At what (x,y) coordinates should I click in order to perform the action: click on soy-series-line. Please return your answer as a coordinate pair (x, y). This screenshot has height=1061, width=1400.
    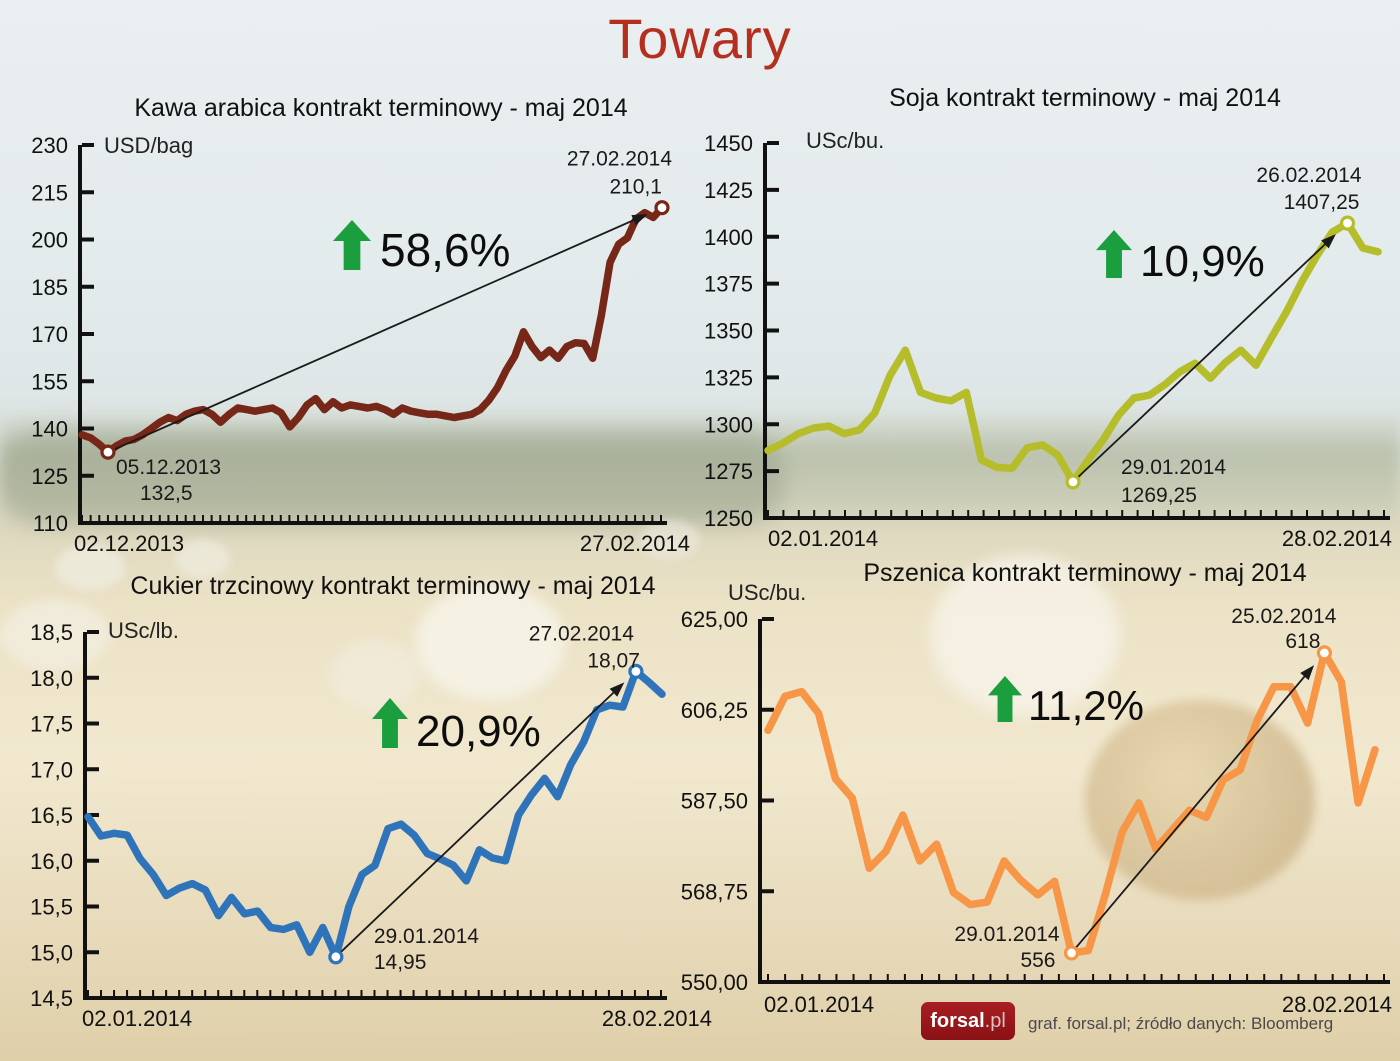
    Looking at the image, I should click on (1073, 352).